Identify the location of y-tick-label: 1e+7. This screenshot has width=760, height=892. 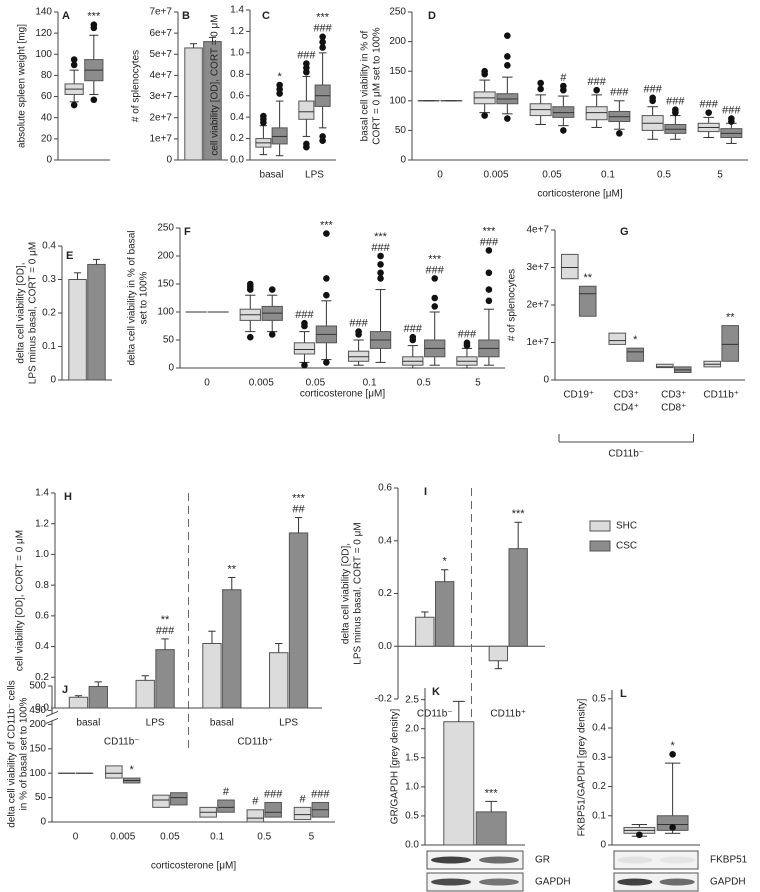
(160, 138).